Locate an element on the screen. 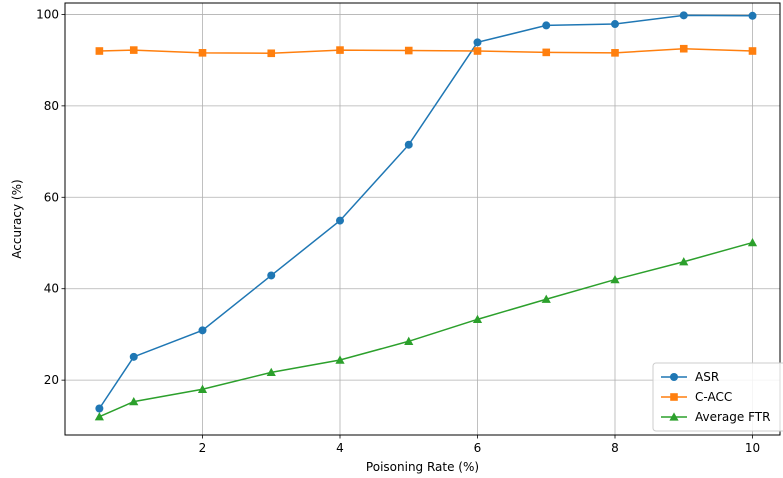  x-tick-label: 2 is located at coordinates (203, 448).